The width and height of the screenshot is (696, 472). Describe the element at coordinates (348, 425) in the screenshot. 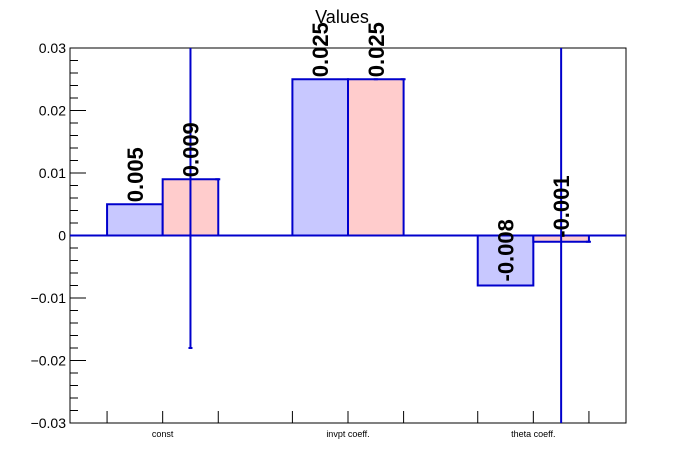

I see `x-axis: const invpt coeff. theta coeff.` at that location.